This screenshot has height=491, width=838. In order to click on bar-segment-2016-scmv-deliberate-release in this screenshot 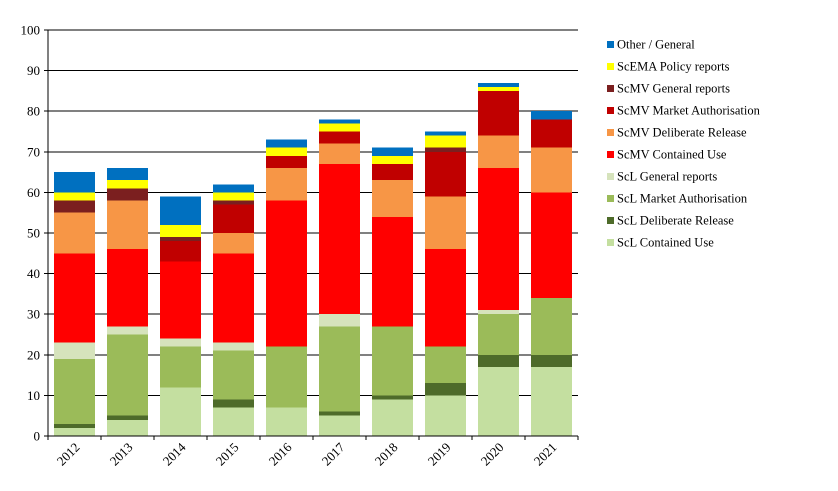, I will do `click(286, 184)`.